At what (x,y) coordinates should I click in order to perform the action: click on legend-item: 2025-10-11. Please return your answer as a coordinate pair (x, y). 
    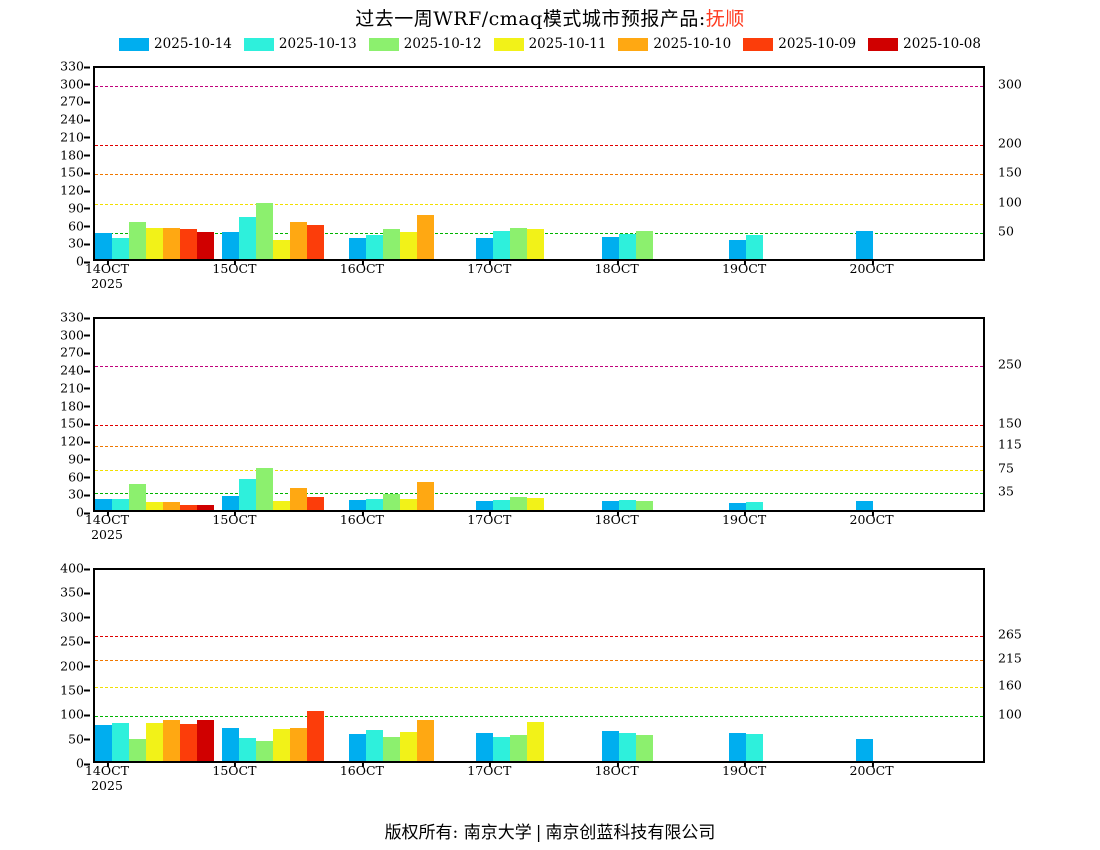
    Looking at the image, I should click on (549, 44).